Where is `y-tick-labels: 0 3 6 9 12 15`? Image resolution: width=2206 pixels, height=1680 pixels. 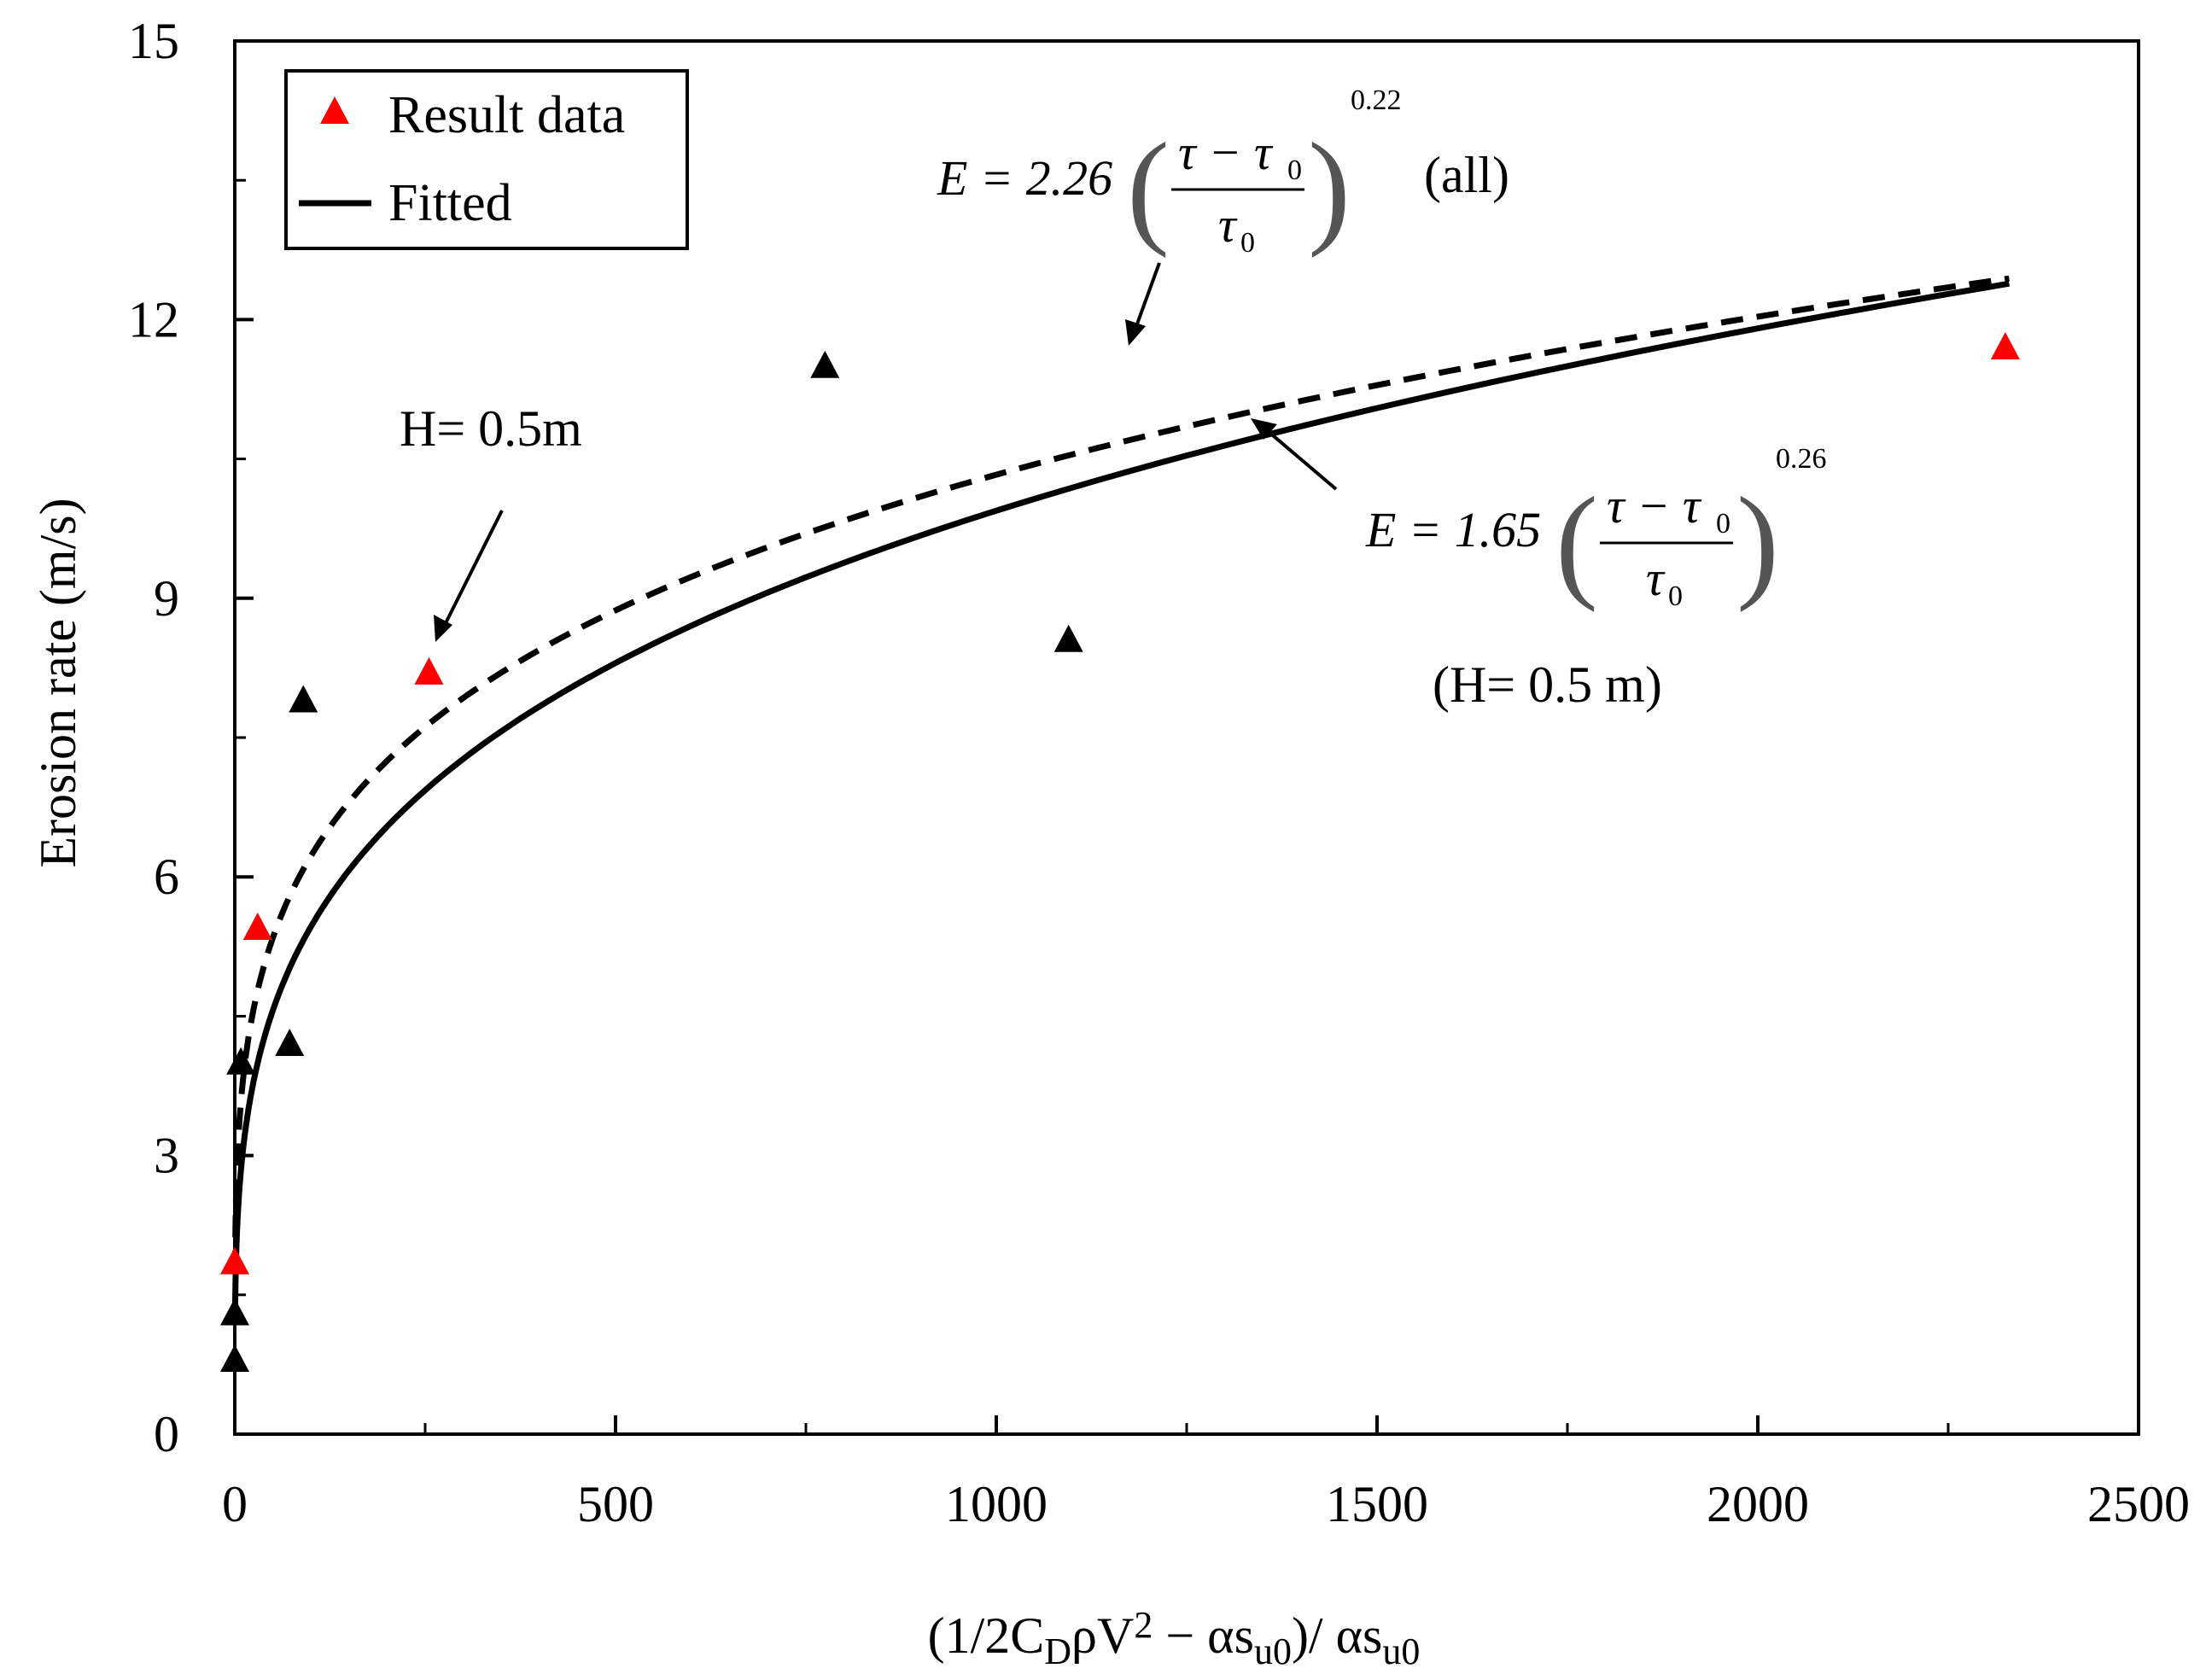 y-tick-labels: 0 3 6 9 12 15 is located at coordinates (153, 737).